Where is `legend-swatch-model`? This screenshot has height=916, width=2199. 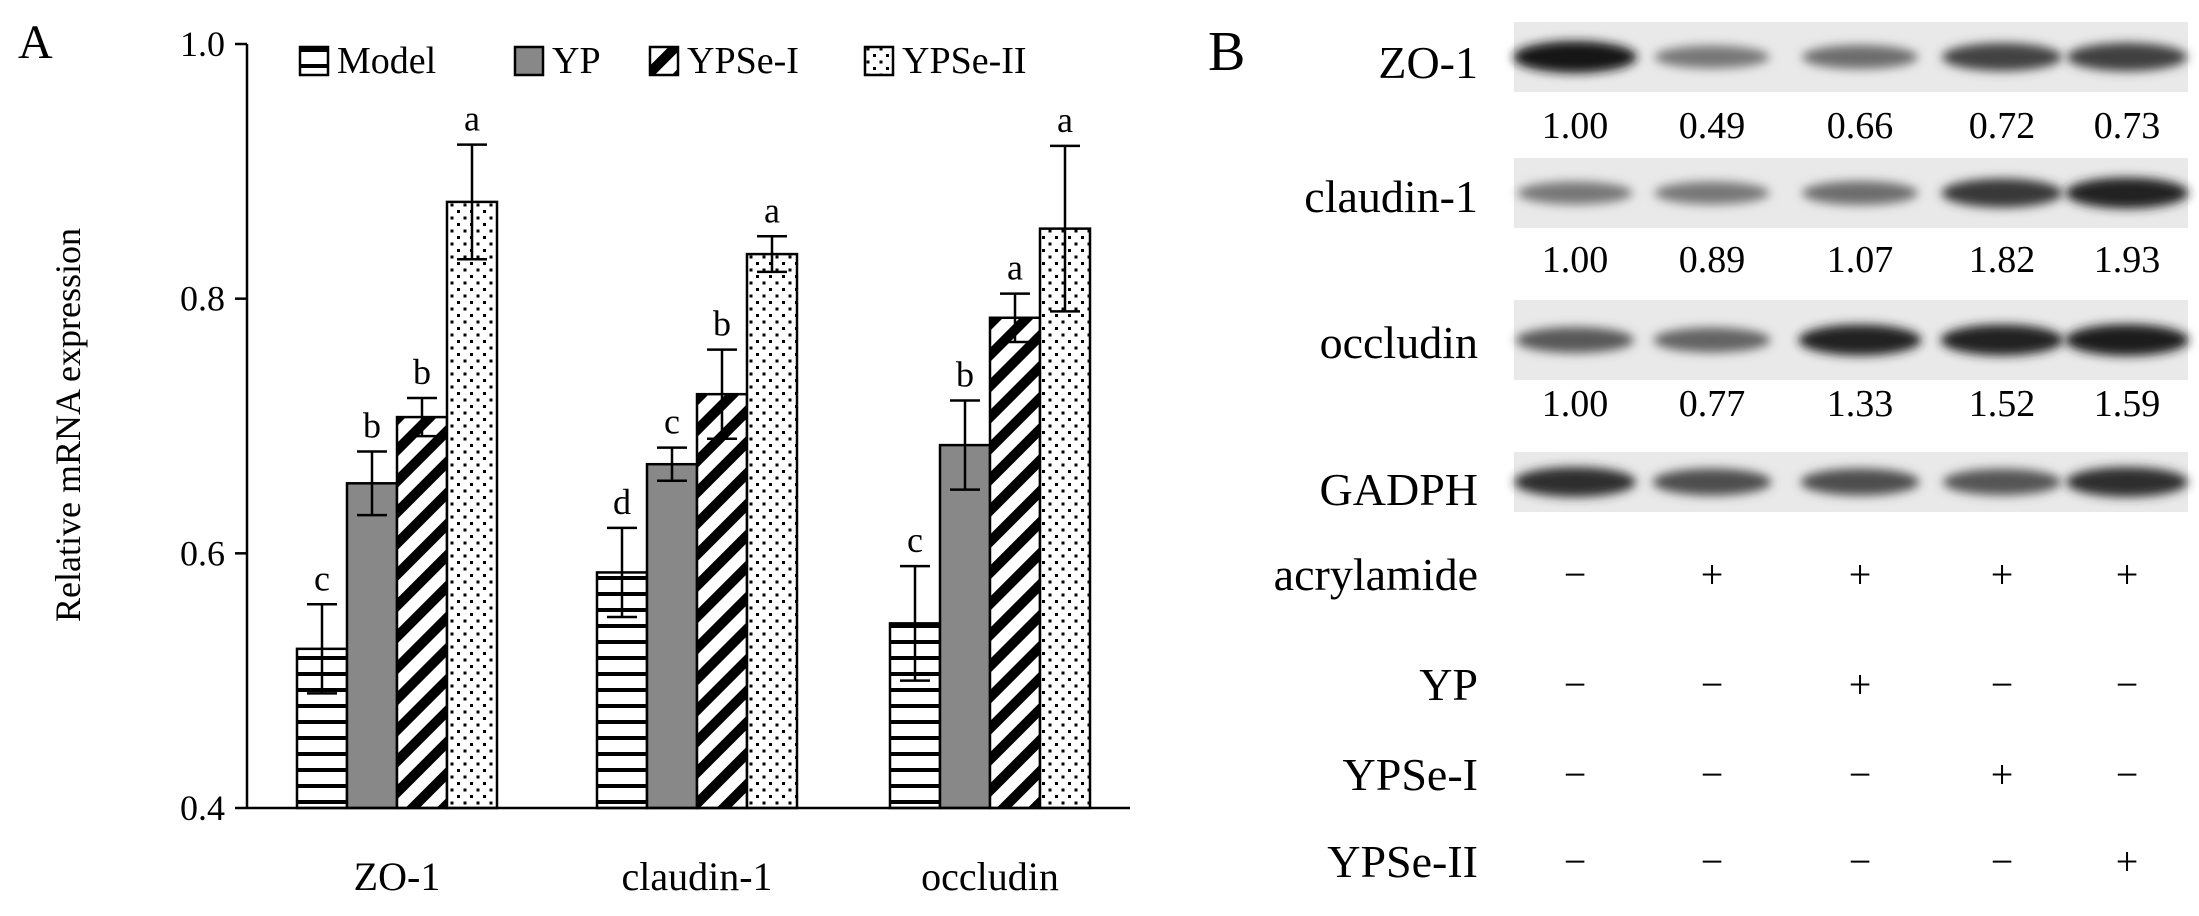 legend-swatch-model is located at coordinates (314, 61).